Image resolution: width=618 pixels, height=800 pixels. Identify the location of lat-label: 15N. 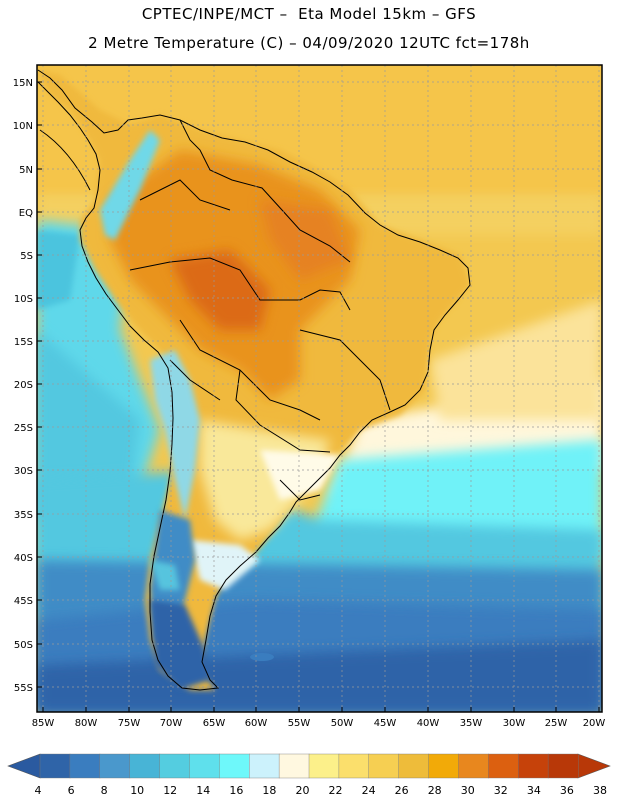
(23, 83).